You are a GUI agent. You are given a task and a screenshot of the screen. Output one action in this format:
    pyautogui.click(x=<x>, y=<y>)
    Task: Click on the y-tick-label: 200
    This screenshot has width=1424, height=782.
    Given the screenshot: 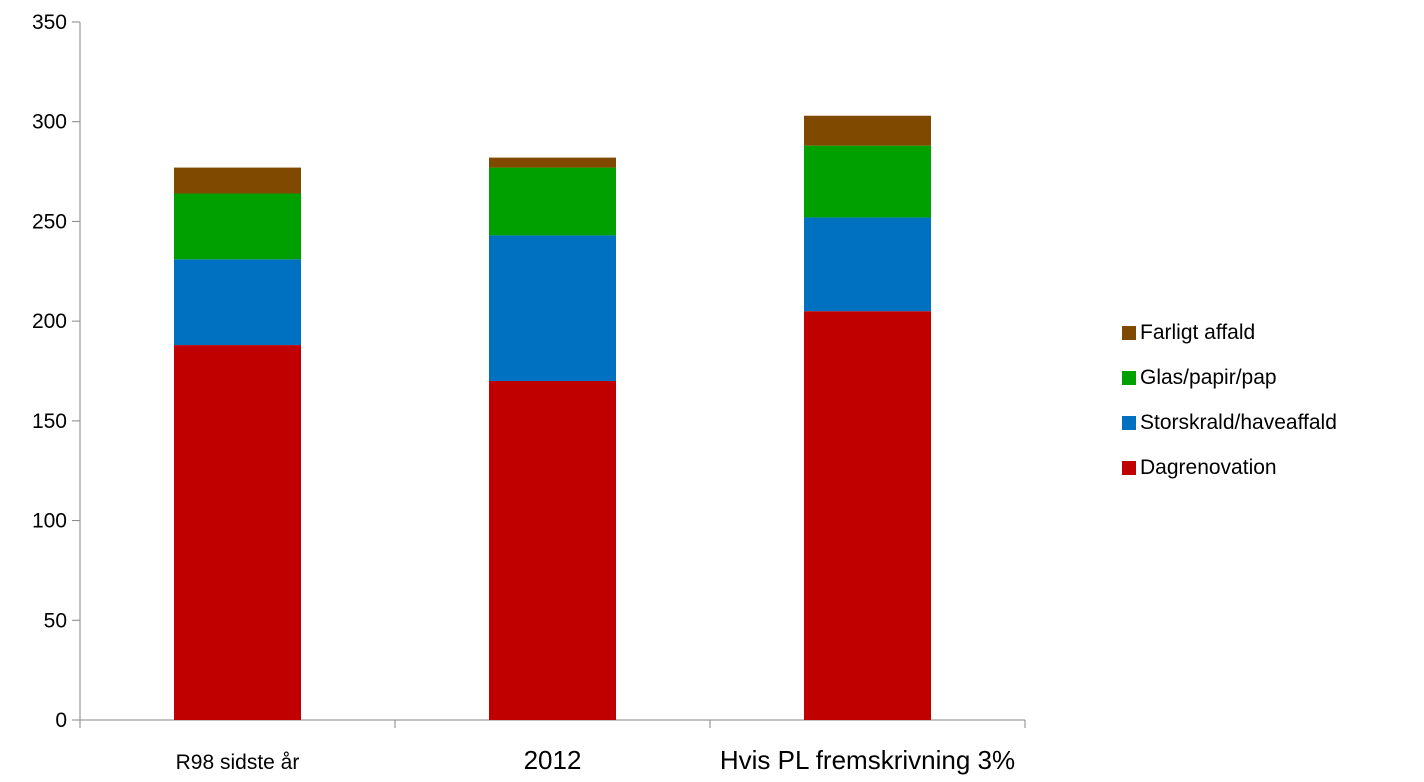 What is the action you would take?
    pyautogui.click(x=49, y=321)
    